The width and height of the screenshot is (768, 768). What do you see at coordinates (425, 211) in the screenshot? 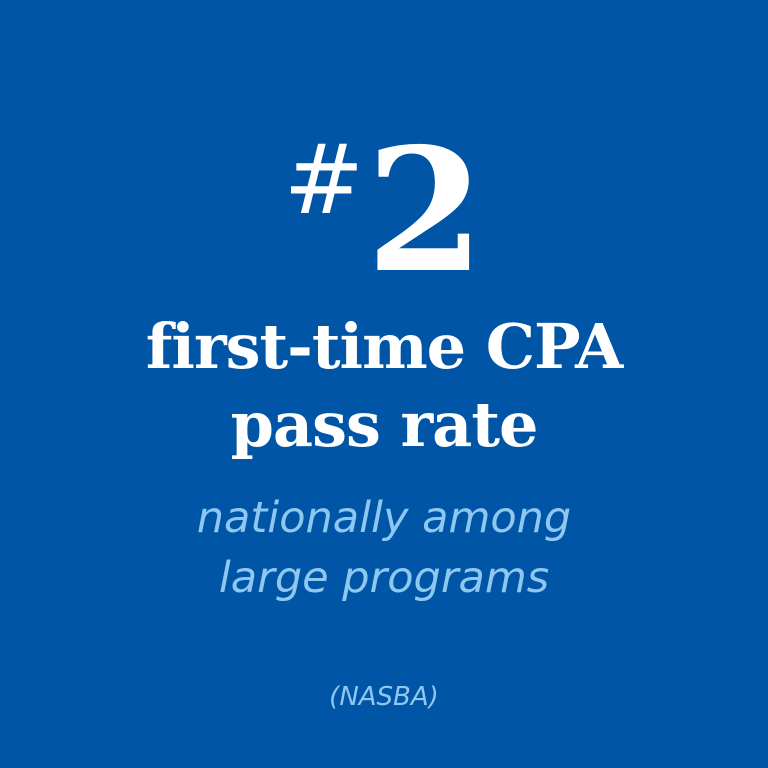
I see `rank-value: 2` at bounding box center [425, 211].